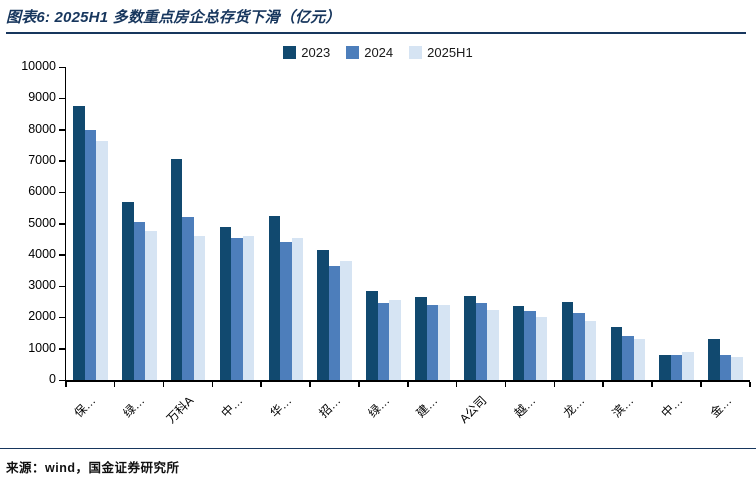 The width and height of the screenshot is (756, 483). What do you see at coordinates (173, 17) in the screenshot?
I see `figure-title: 图表6: 2025H1 多数重点房企总存货下滑（亿元）` at bounding box center [173, 17].